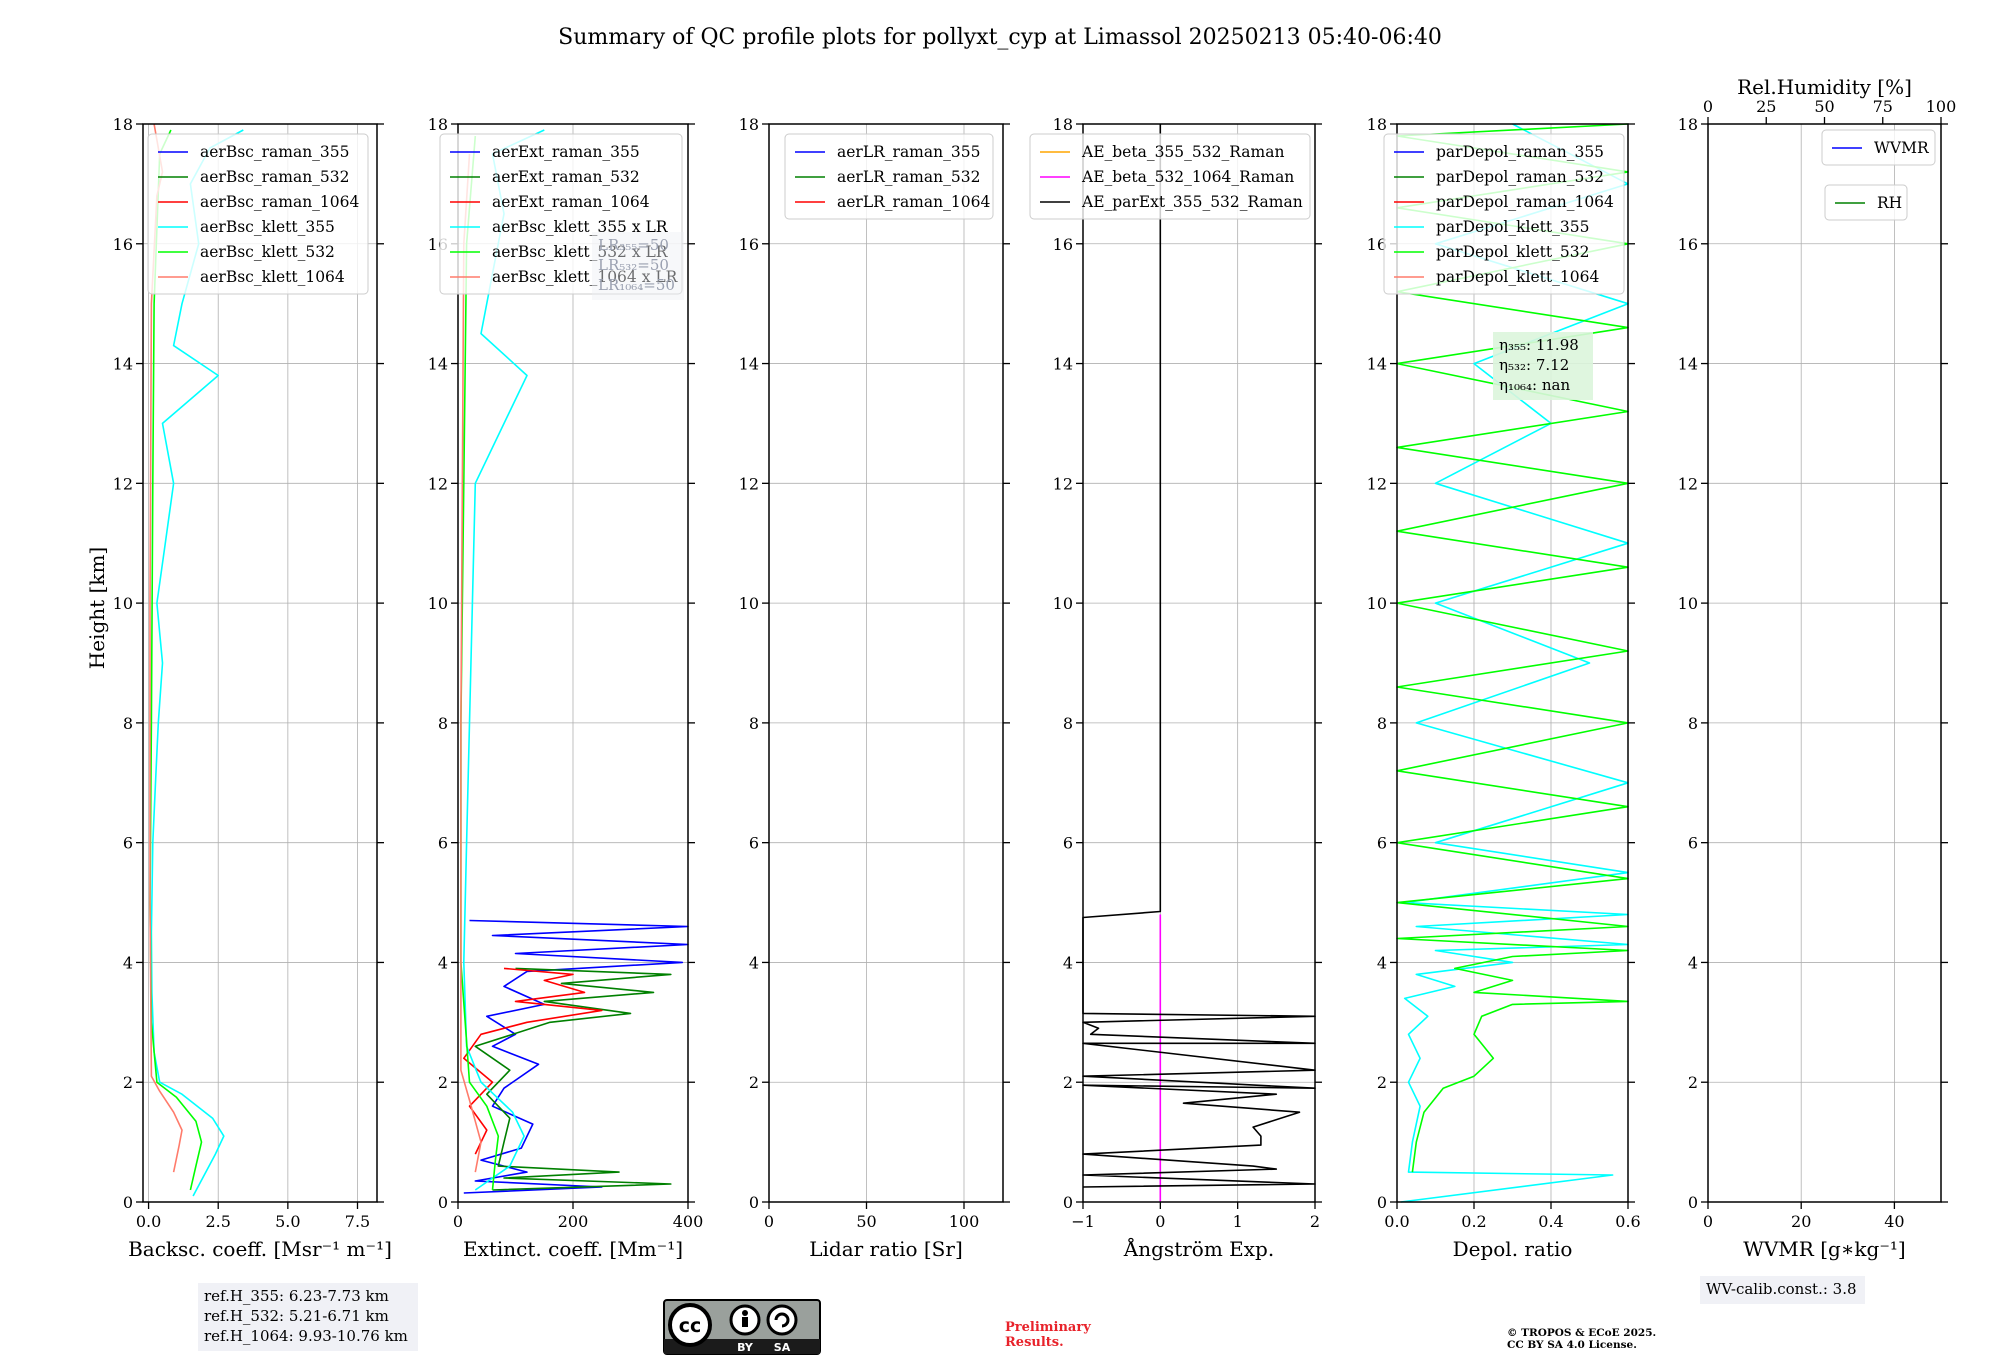 This screenshot has width=2000, height=1360. What do you see at coordinates (1034, 1342) in the screenshot?
I see `preliminary-line-2: Results.` at bounding box center [1034, 1342].